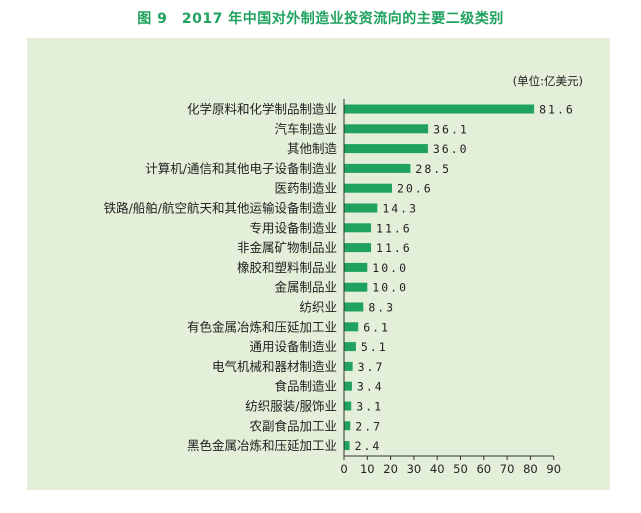 Image resolution: width=641 pixels, height=513 pixels. I want to click on category-label: 黑色金属冶炼和压延加工业, so click(262, 445).